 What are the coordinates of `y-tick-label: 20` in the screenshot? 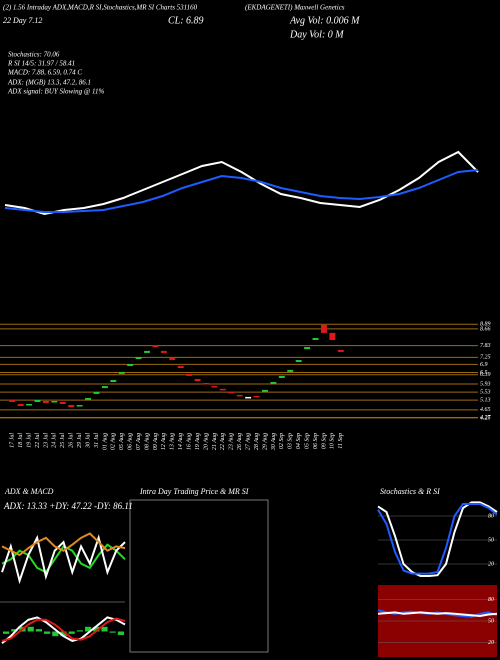 It's located at (491, 564).